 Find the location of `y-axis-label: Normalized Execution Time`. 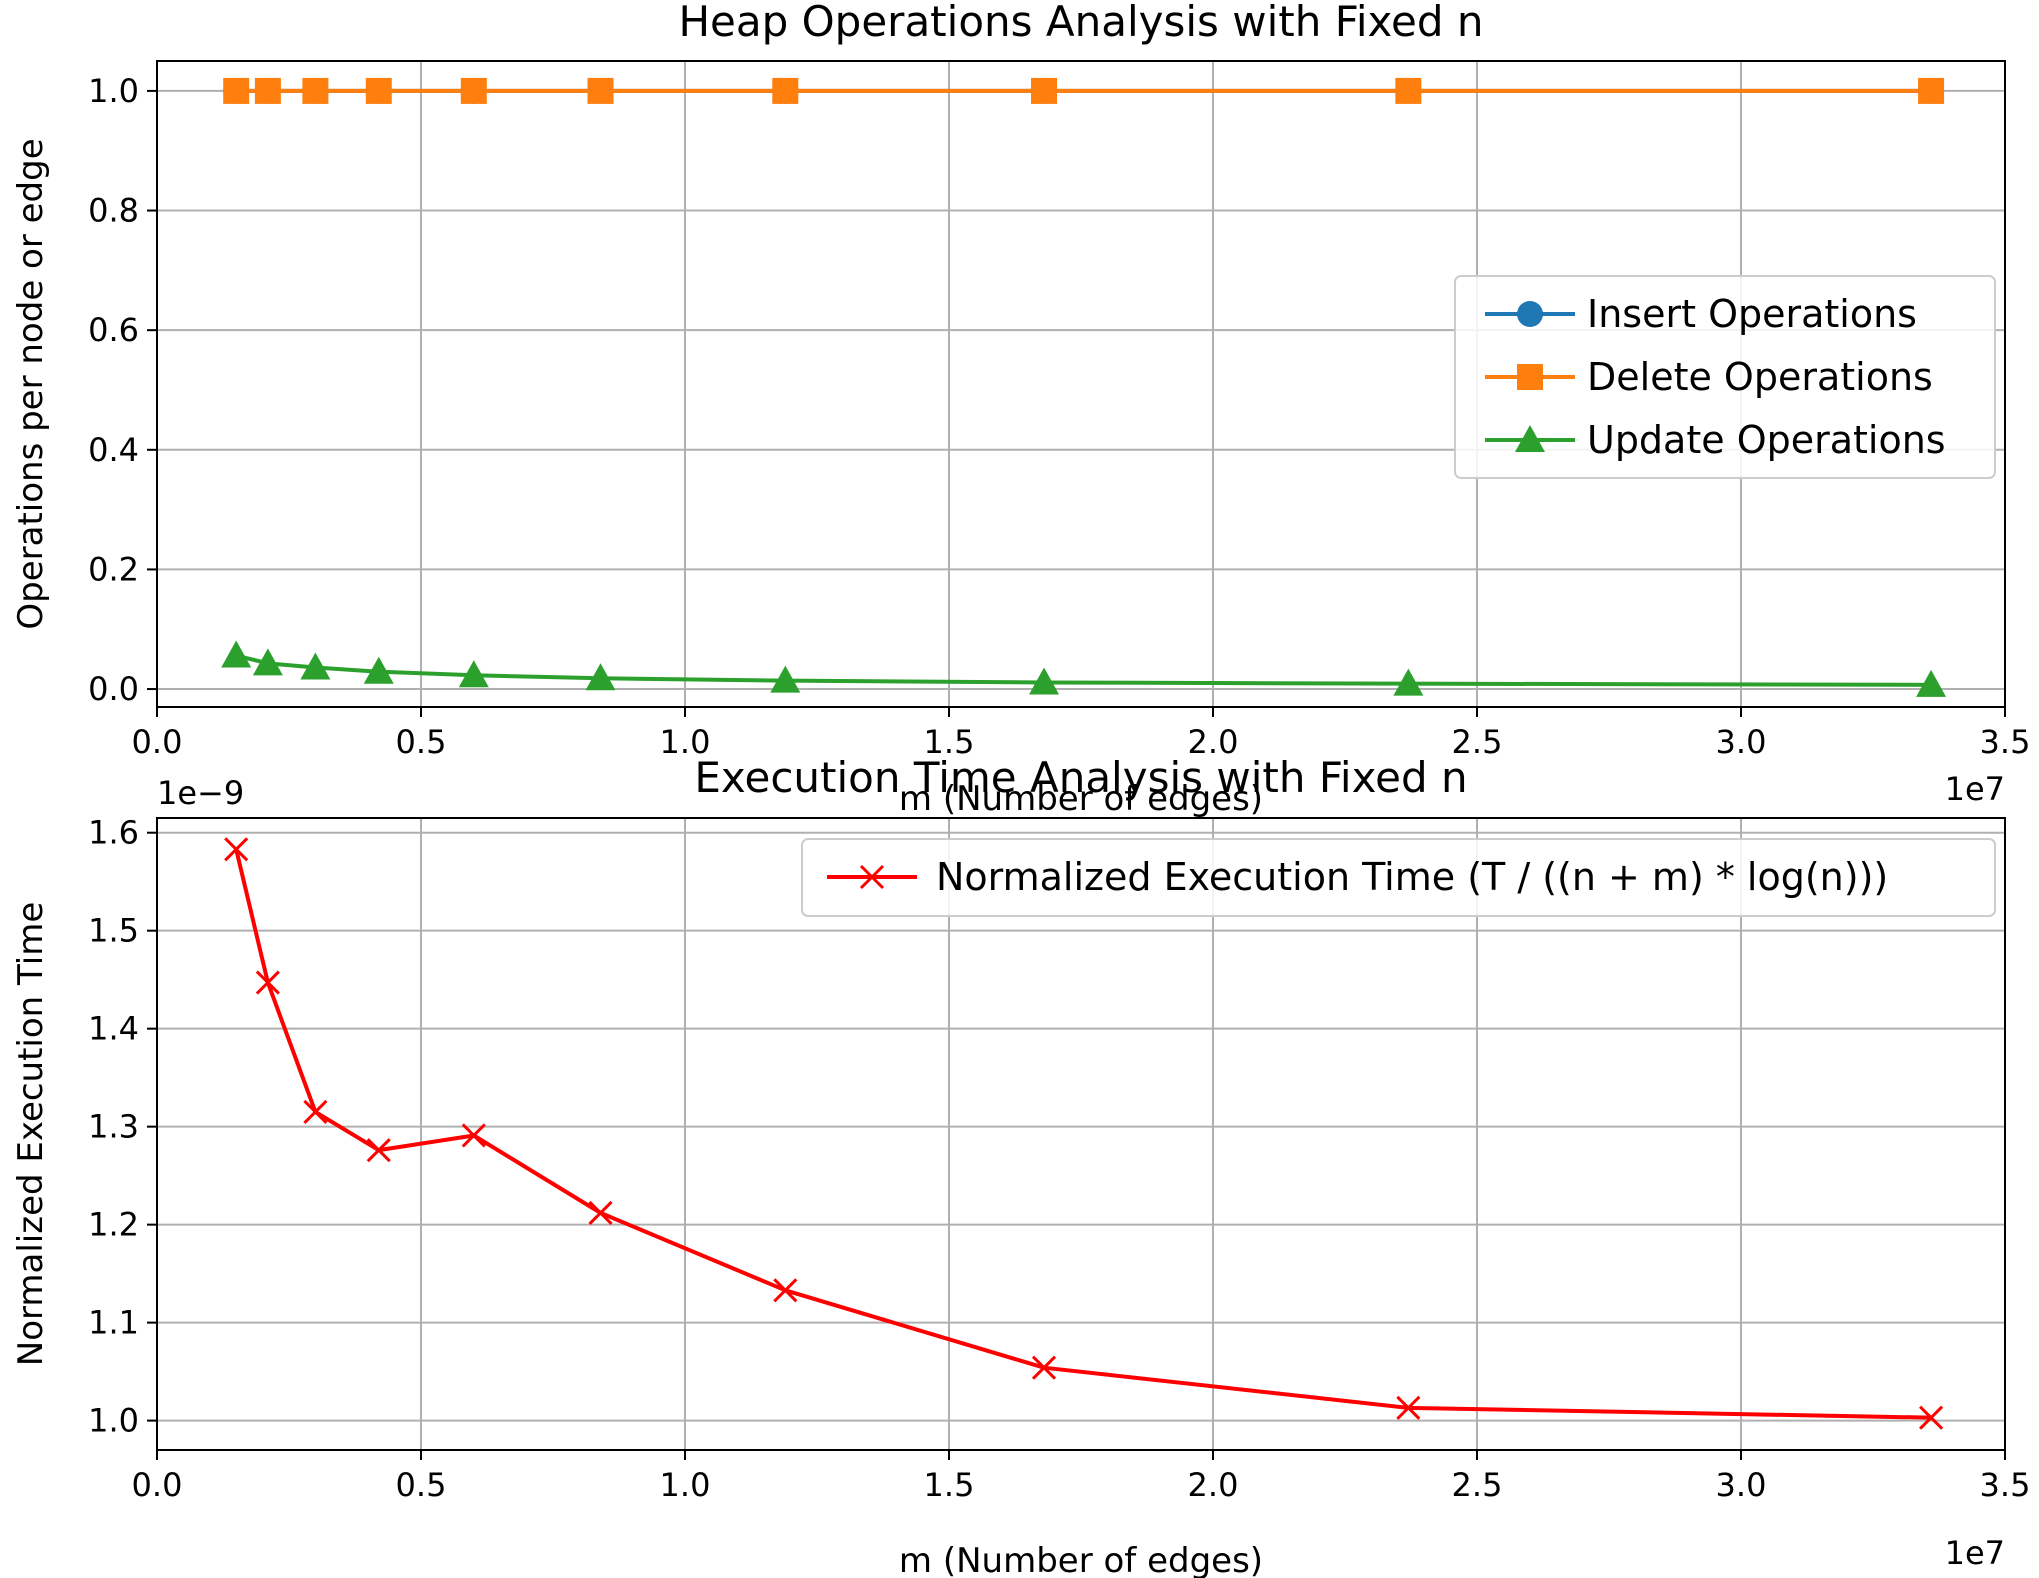

y-axis-label: Normalized Execution Time is located at coordinates (31, 1134).